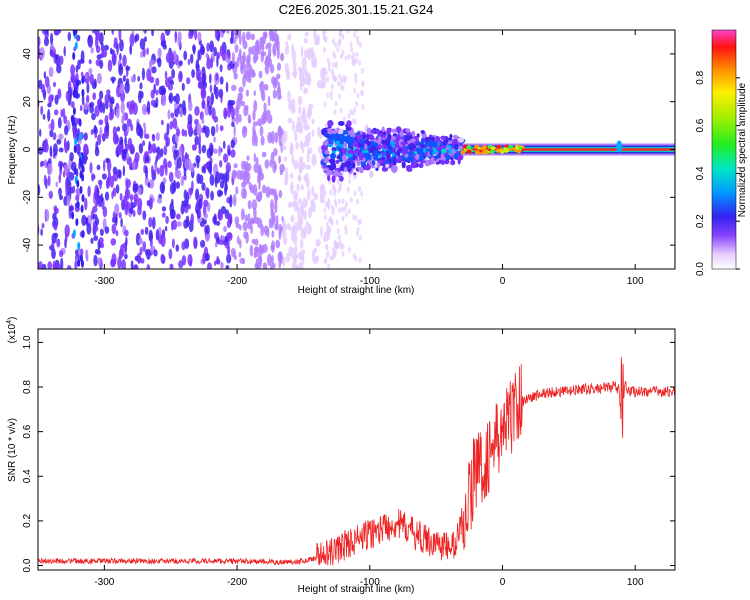  I want to click on spectrogram-y-label: Frequency (Hz), so click(12, 150).